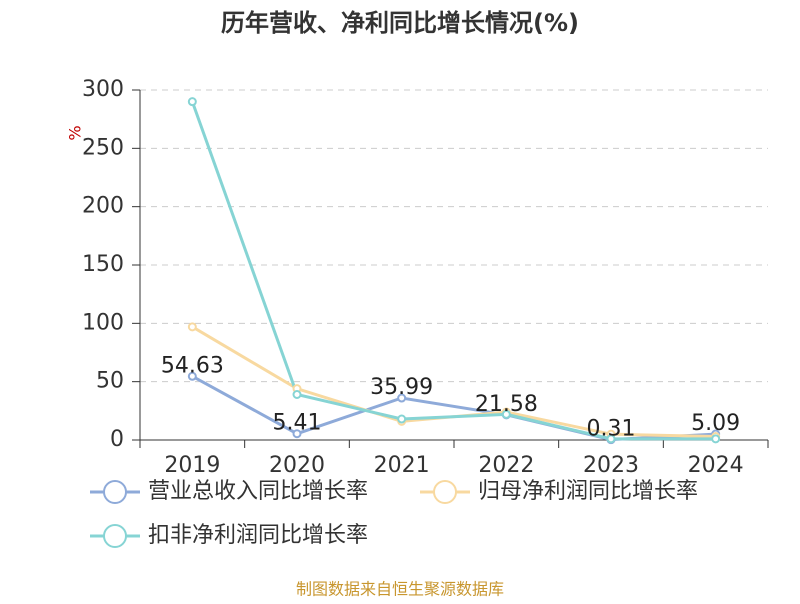  What do you see at coordinates (117, 439) in the screenshot?
I see `y-tick-label: 0` at bounding box center [117, 439].